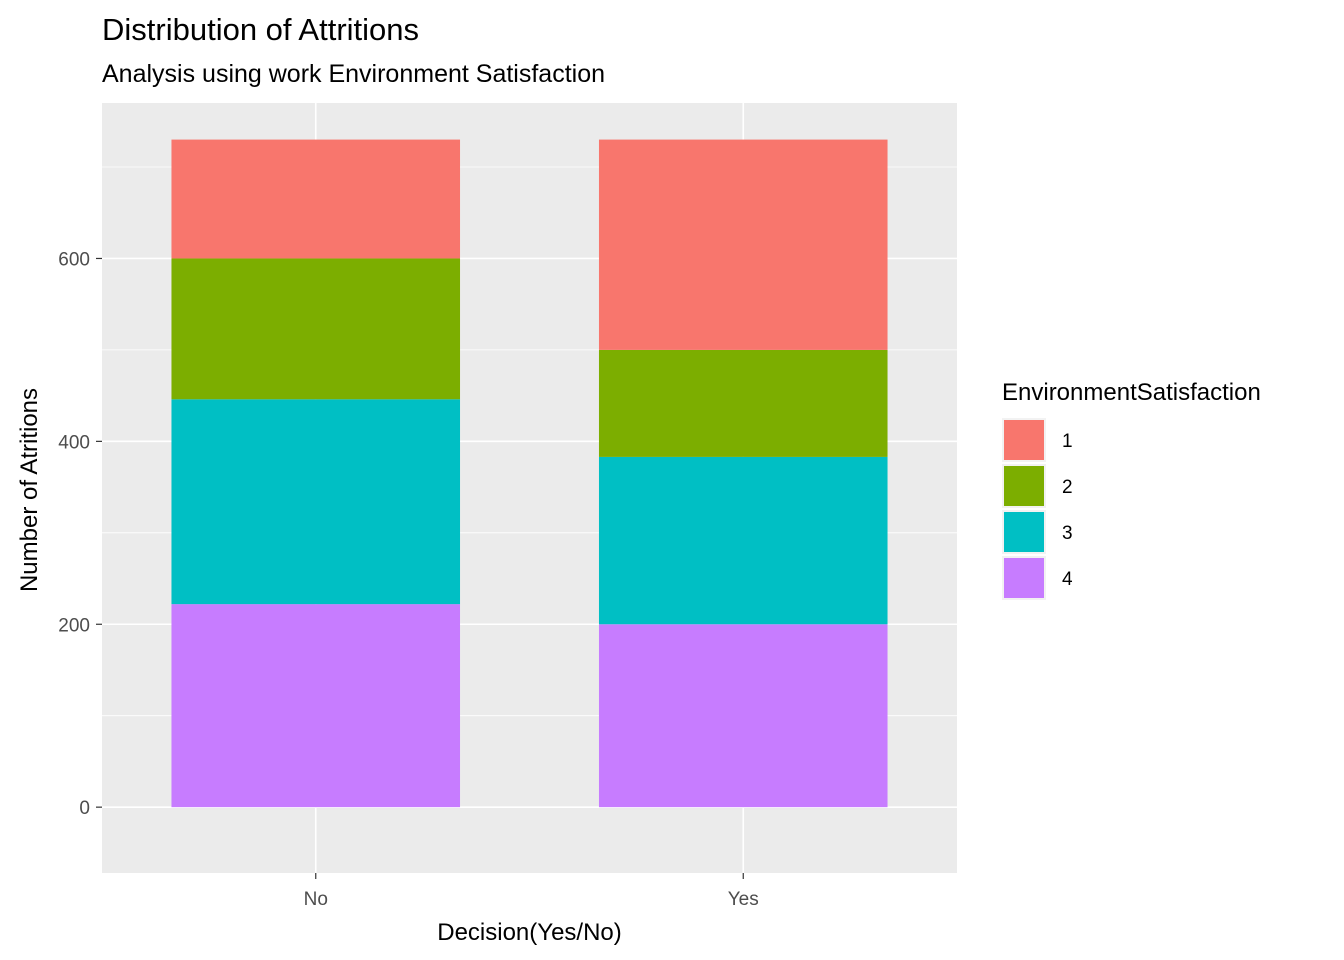 The width and height of the screenshot is (1344, 960). Describe the element at coordinates (1067, 533) in the screenshot. I see `legend-label-3: 3` at that location.